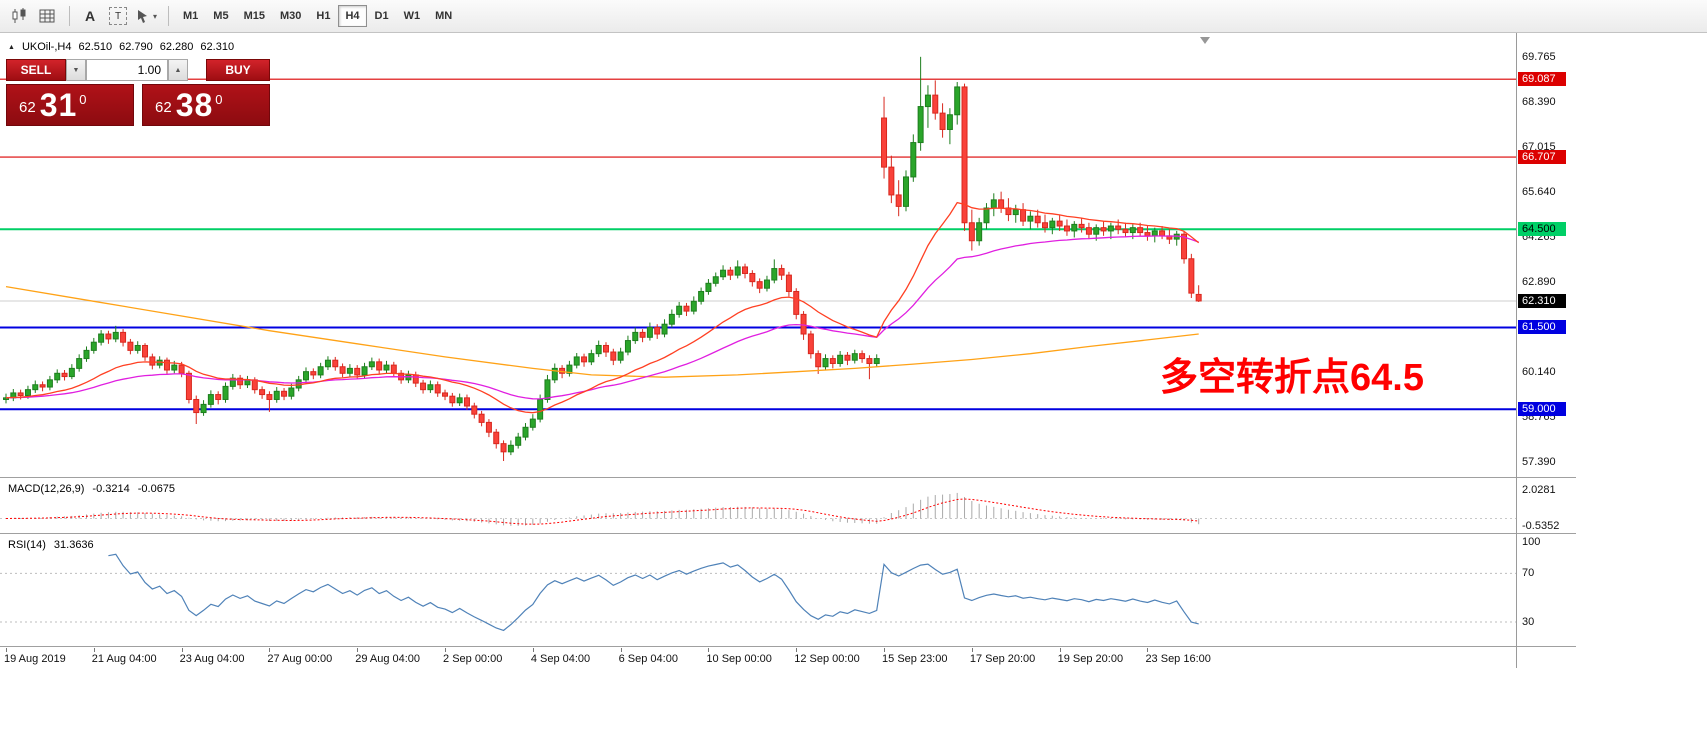 This screenshot has width=1707, height=731. I want to click on time-axis-label: 17 Sep 20:00, so click(1002, 659).